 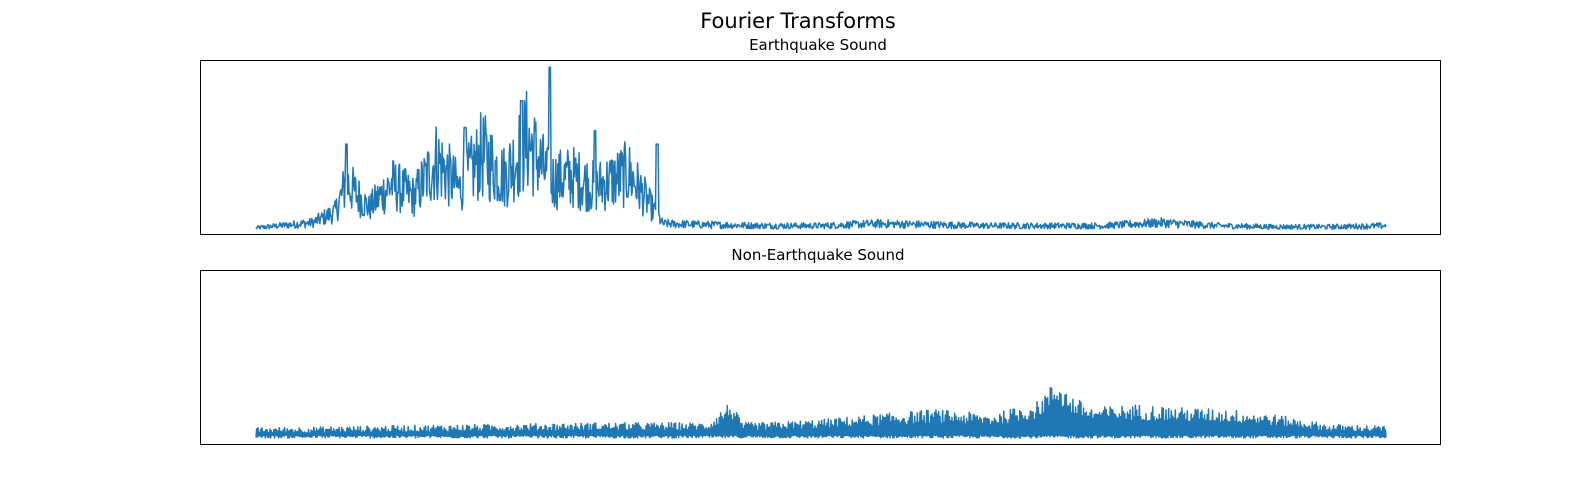 I want to click on non-earthquake-sound-title: Non-Earthquake Sound, so click(x=817, y=255).